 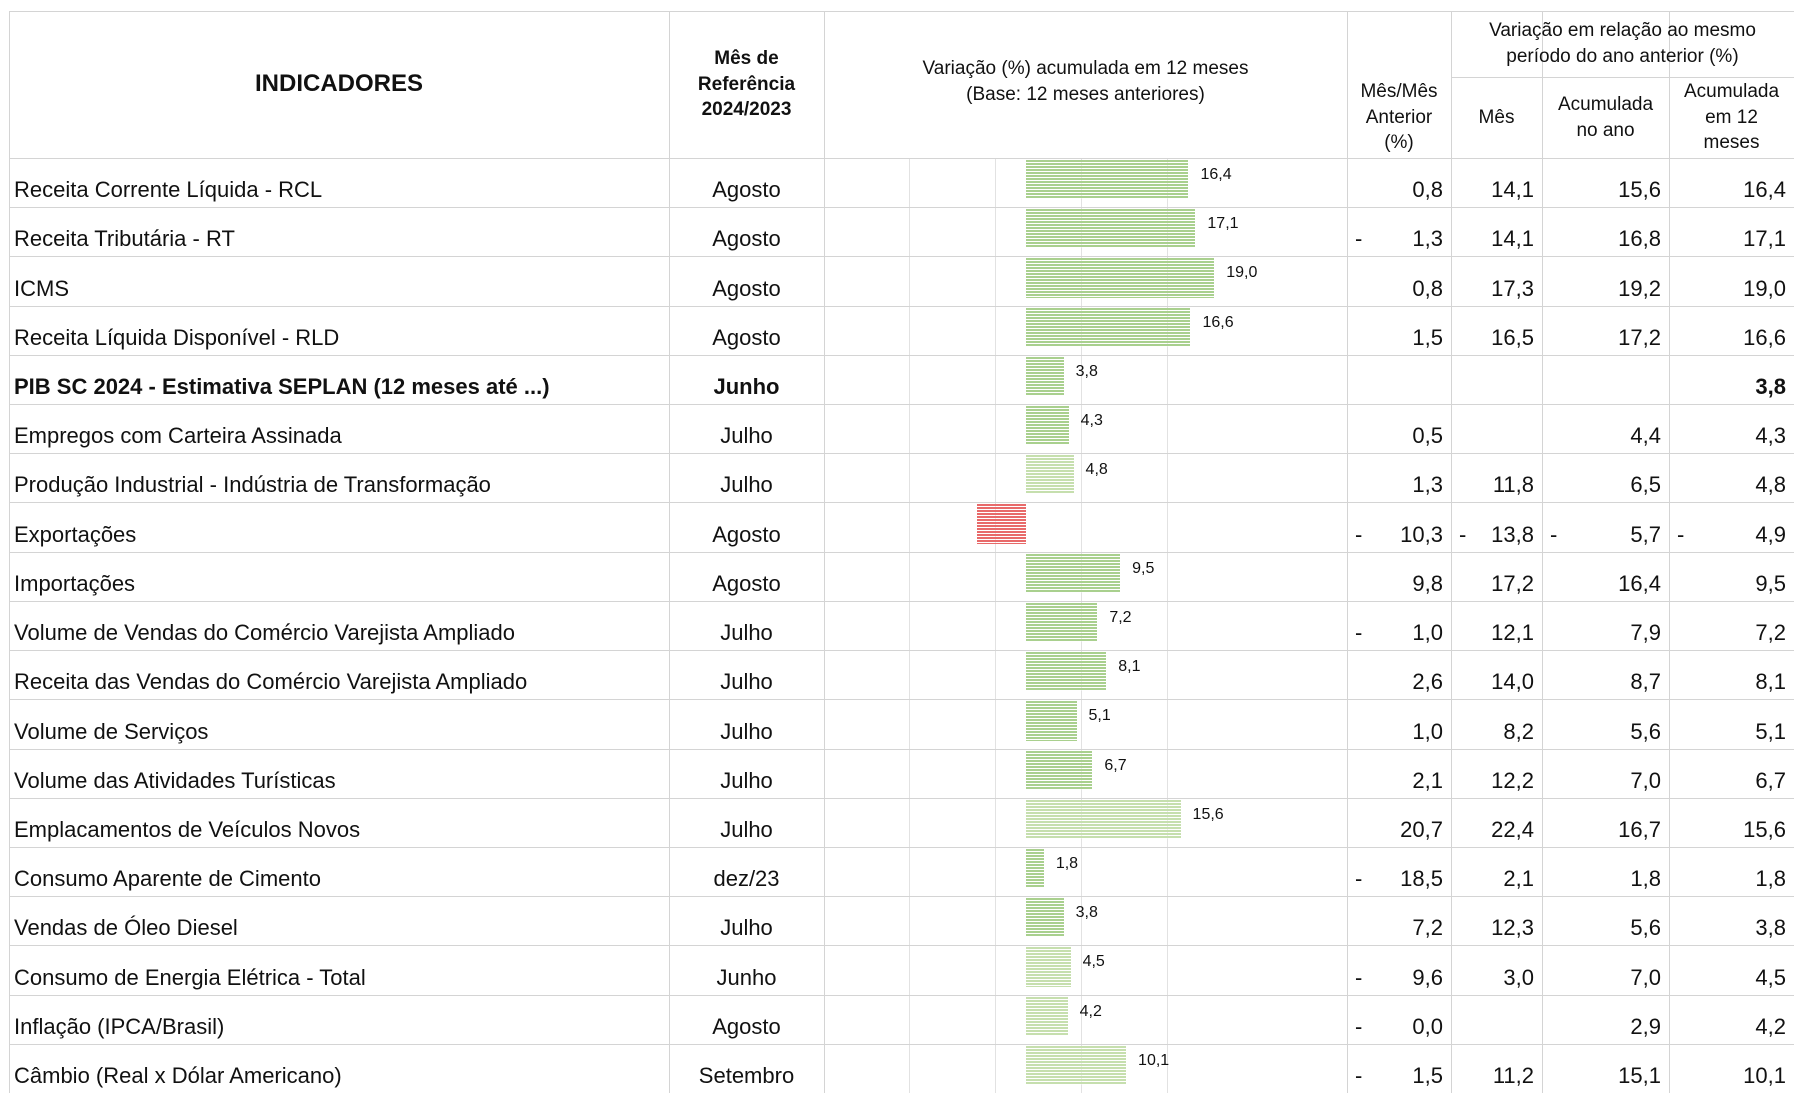 What do you see at coordinates (1399, 1075) in the screenshot?
I see `value-cell: - 1,5` at bounding box center [1399, 1075].